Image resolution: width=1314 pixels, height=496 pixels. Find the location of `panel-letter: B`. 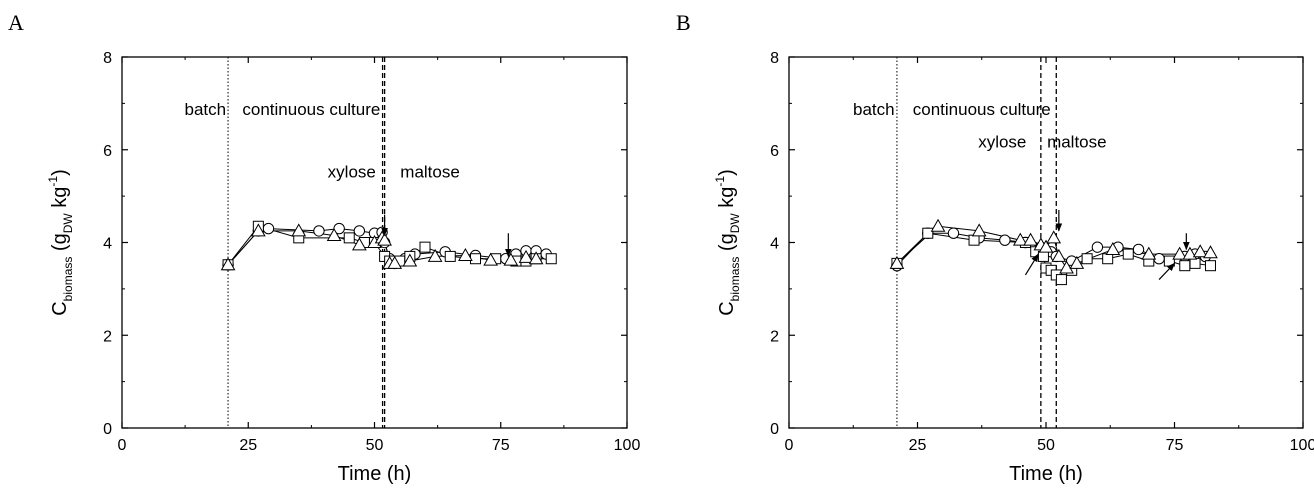

panel-letter: B is located at coordinates (683, 22).